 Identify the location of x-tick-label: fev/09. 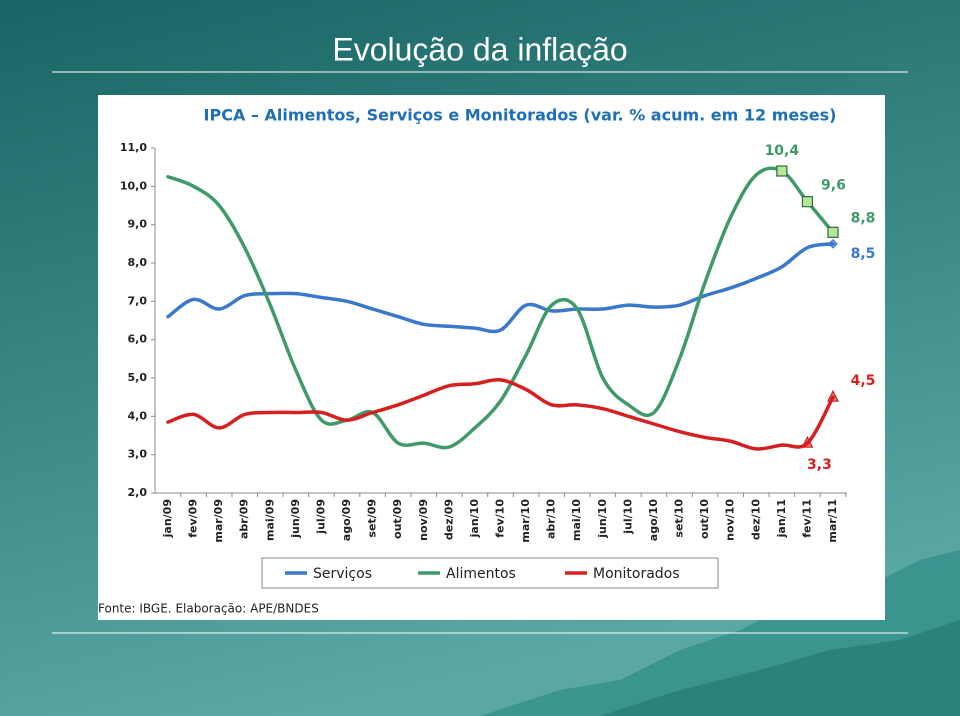
(193, 518).